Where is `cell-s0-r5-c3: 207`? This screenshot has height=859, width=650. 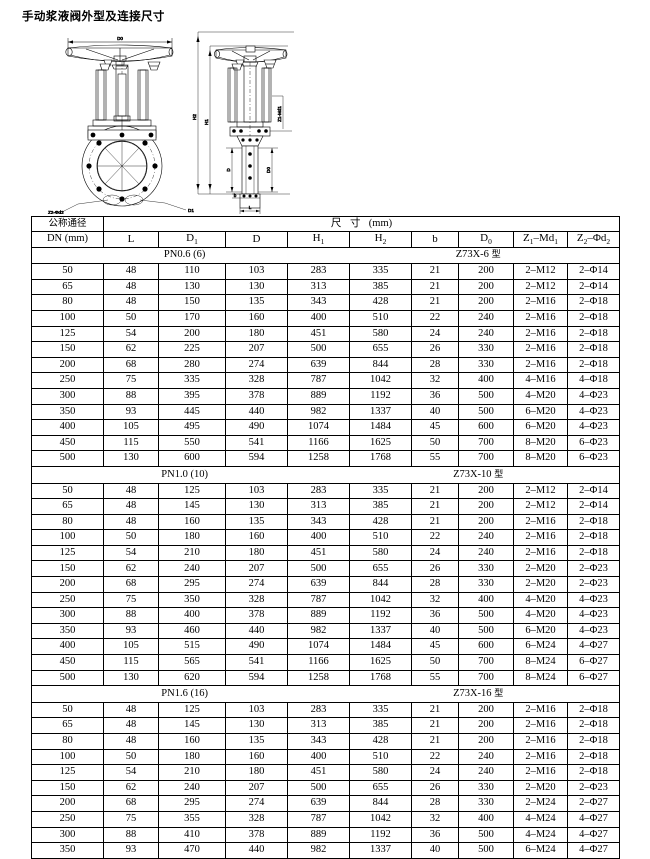
cell-s0-r5-c3: 207 is located at coordinates (256, 349).